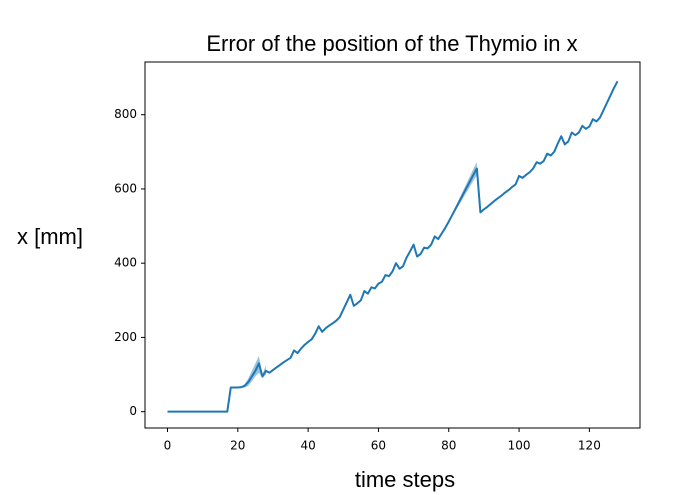 This screenshot has width=679, height=495. What do you see at coordinates (125, 337) in the screenshot?
I see `y-tick-label: 200` at bounding box center [125, 337].